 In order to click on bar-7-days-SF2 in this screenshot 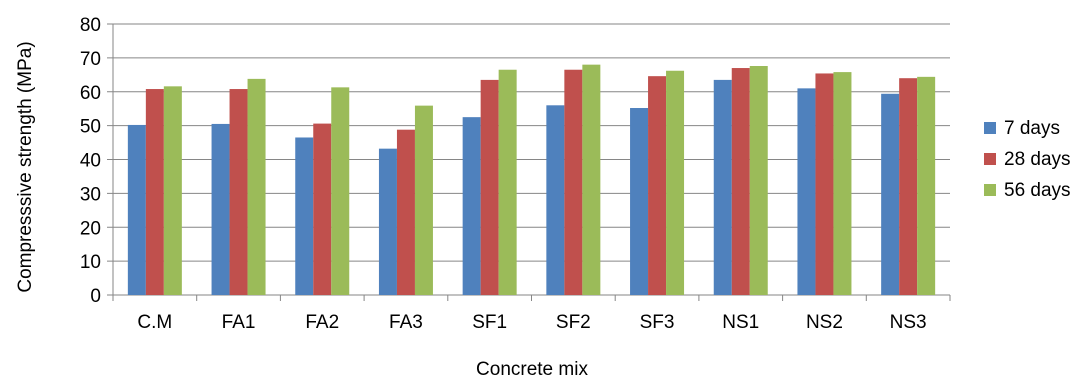, I will do `click(555, 200)`.